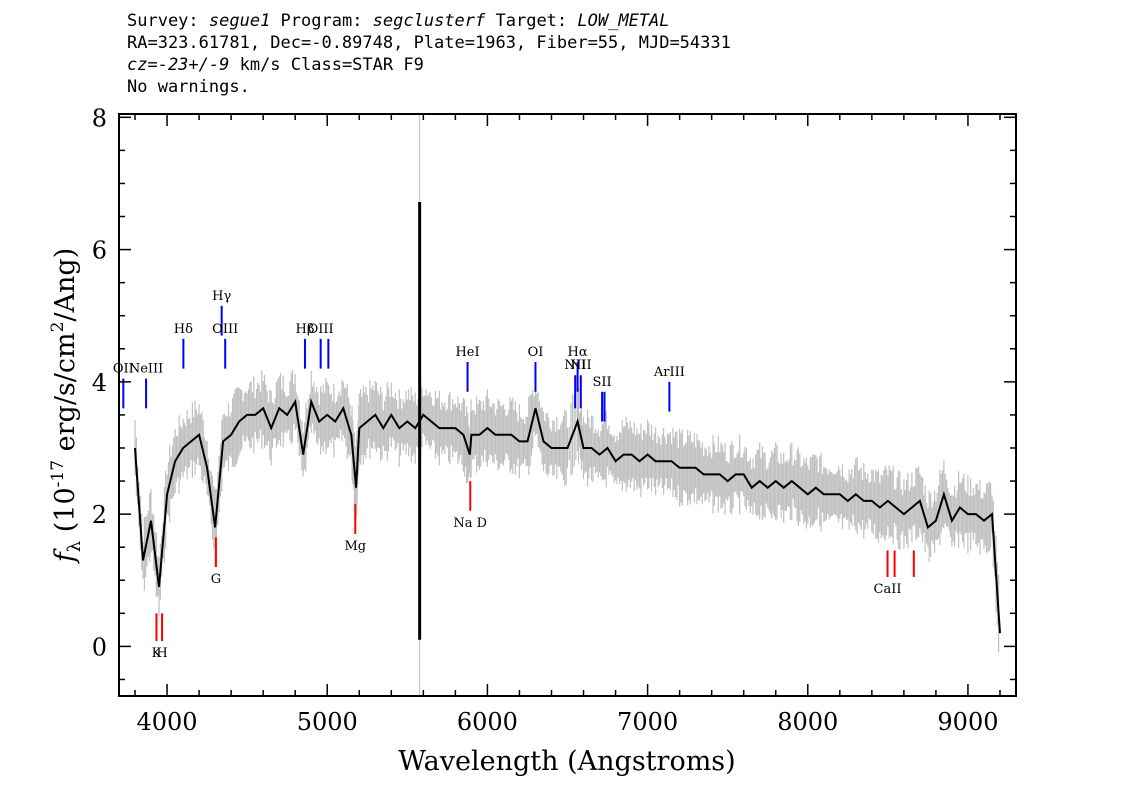 The height and width of the screenshot is (810, 1134). I want to click on absorption-line-label: Mg, so click(355, 546).